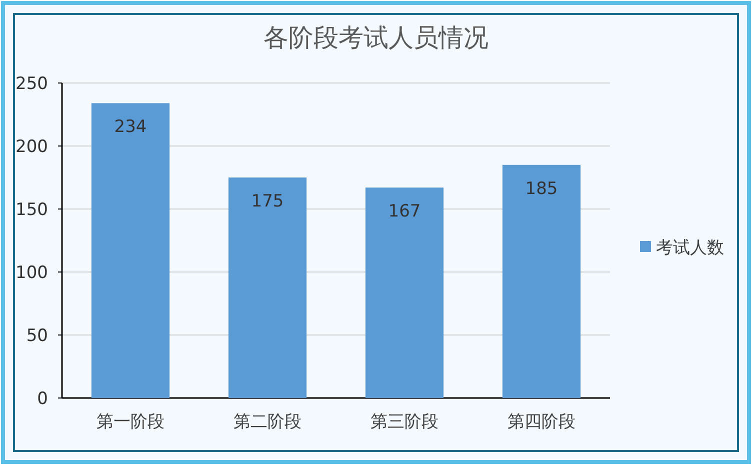 The image size is (752, 465). Describe the element at coordinates (42, 399) in the screenshot. I see `y-tick-label: 0` at that location.